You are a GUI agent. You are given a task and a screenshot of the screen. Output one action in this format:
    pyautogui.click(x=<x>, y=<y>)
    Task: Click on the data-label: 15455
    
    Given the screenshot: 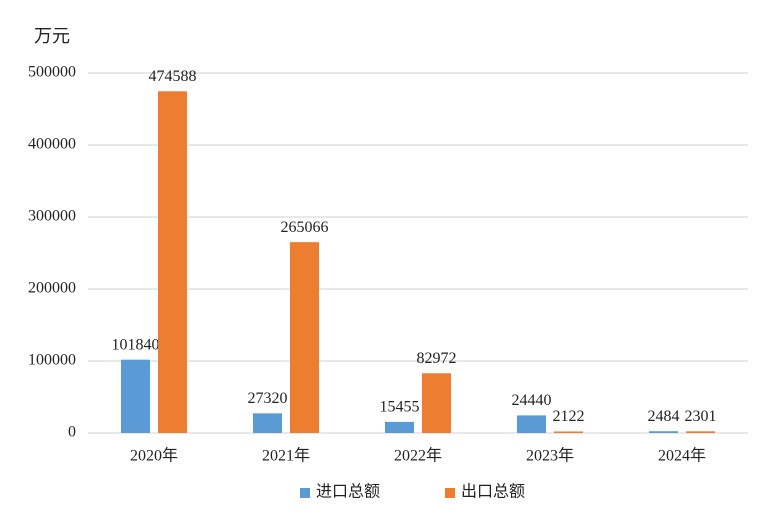 What is the action you would take?
    pyautogui.click(x=400, y=407)
    